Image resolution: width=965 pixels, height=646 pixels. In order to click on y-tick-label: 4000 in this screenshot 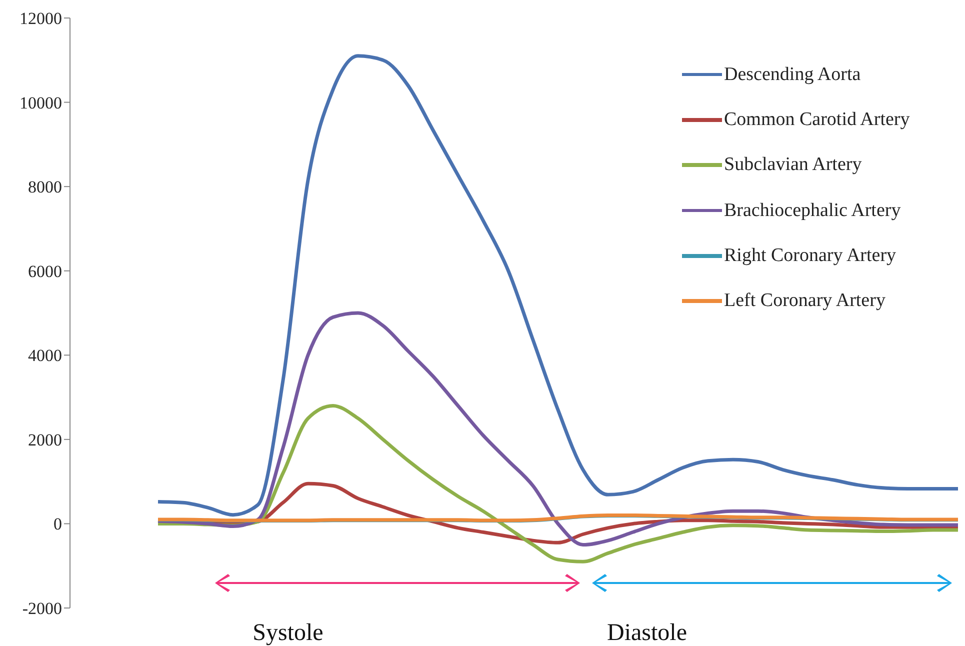, I will do `click(45, 356)`.